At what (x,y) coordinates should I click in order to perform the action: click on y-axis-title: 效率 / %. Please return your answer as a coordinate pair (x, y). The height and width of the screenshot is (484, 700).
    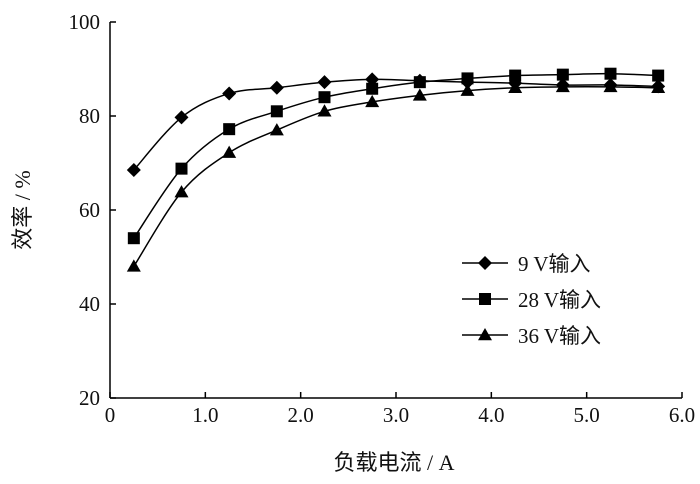
    Looking at the image, I should click on (22, 209).